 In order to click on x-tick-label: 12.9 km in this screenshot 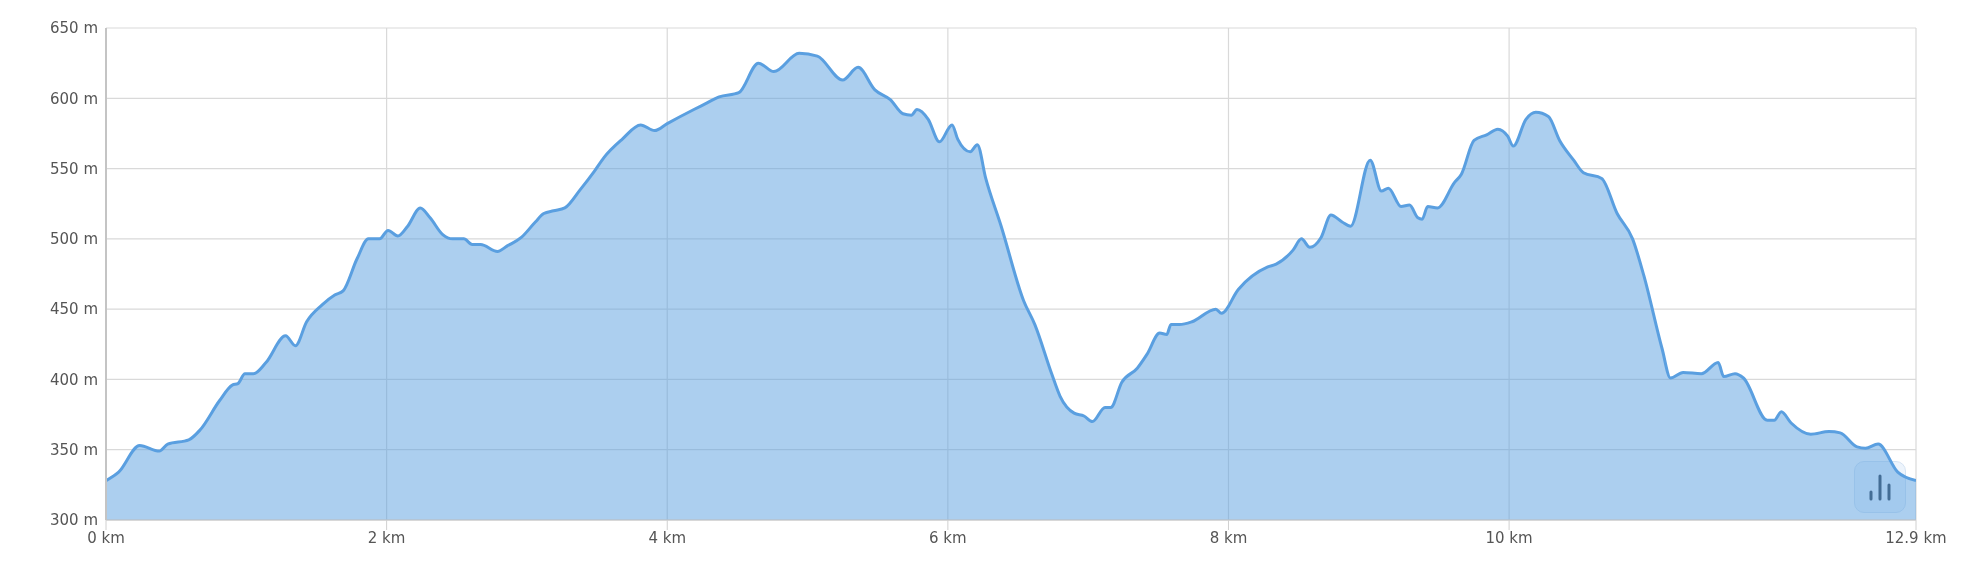, I will do `click(1916, 537)`.